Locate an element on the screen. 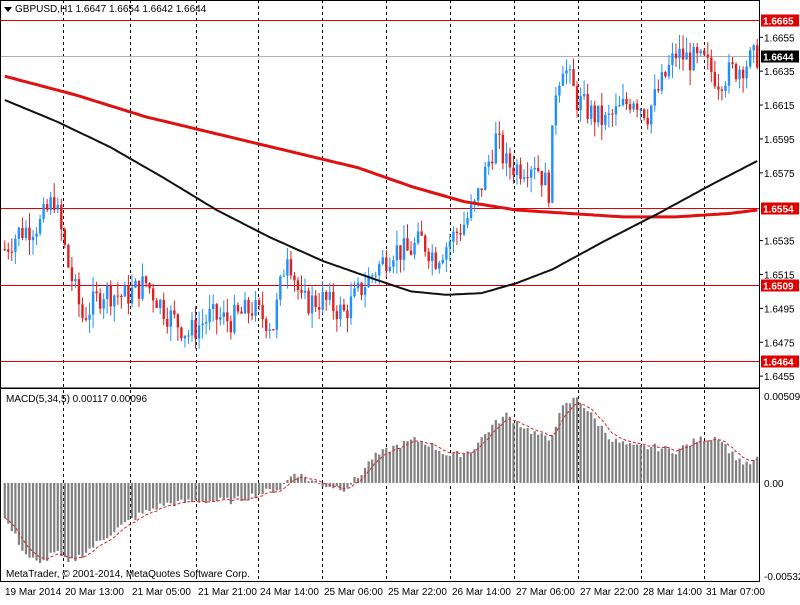 This screenshot has height=605, width=800. price-tick-label: 1.6495 is located at coordinates (779, 309).